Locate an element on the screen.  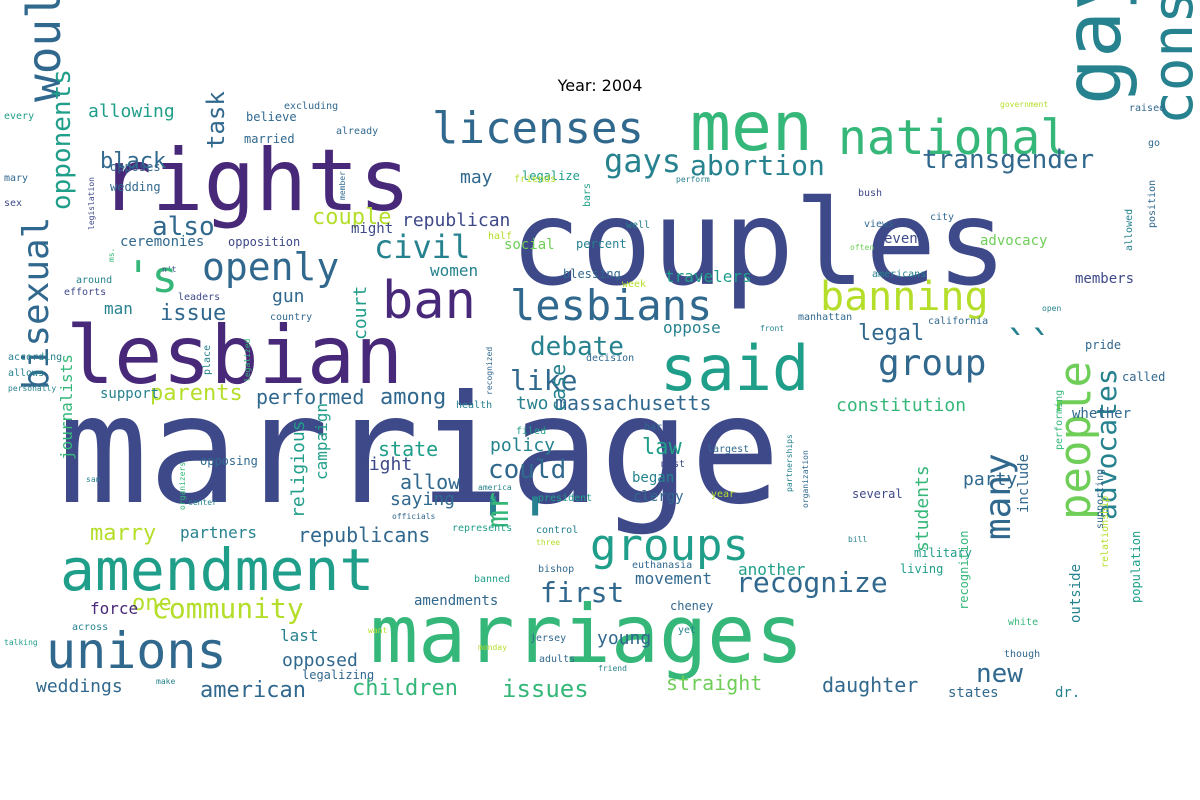
word-views-140: views is located at coordinates (879, 224).